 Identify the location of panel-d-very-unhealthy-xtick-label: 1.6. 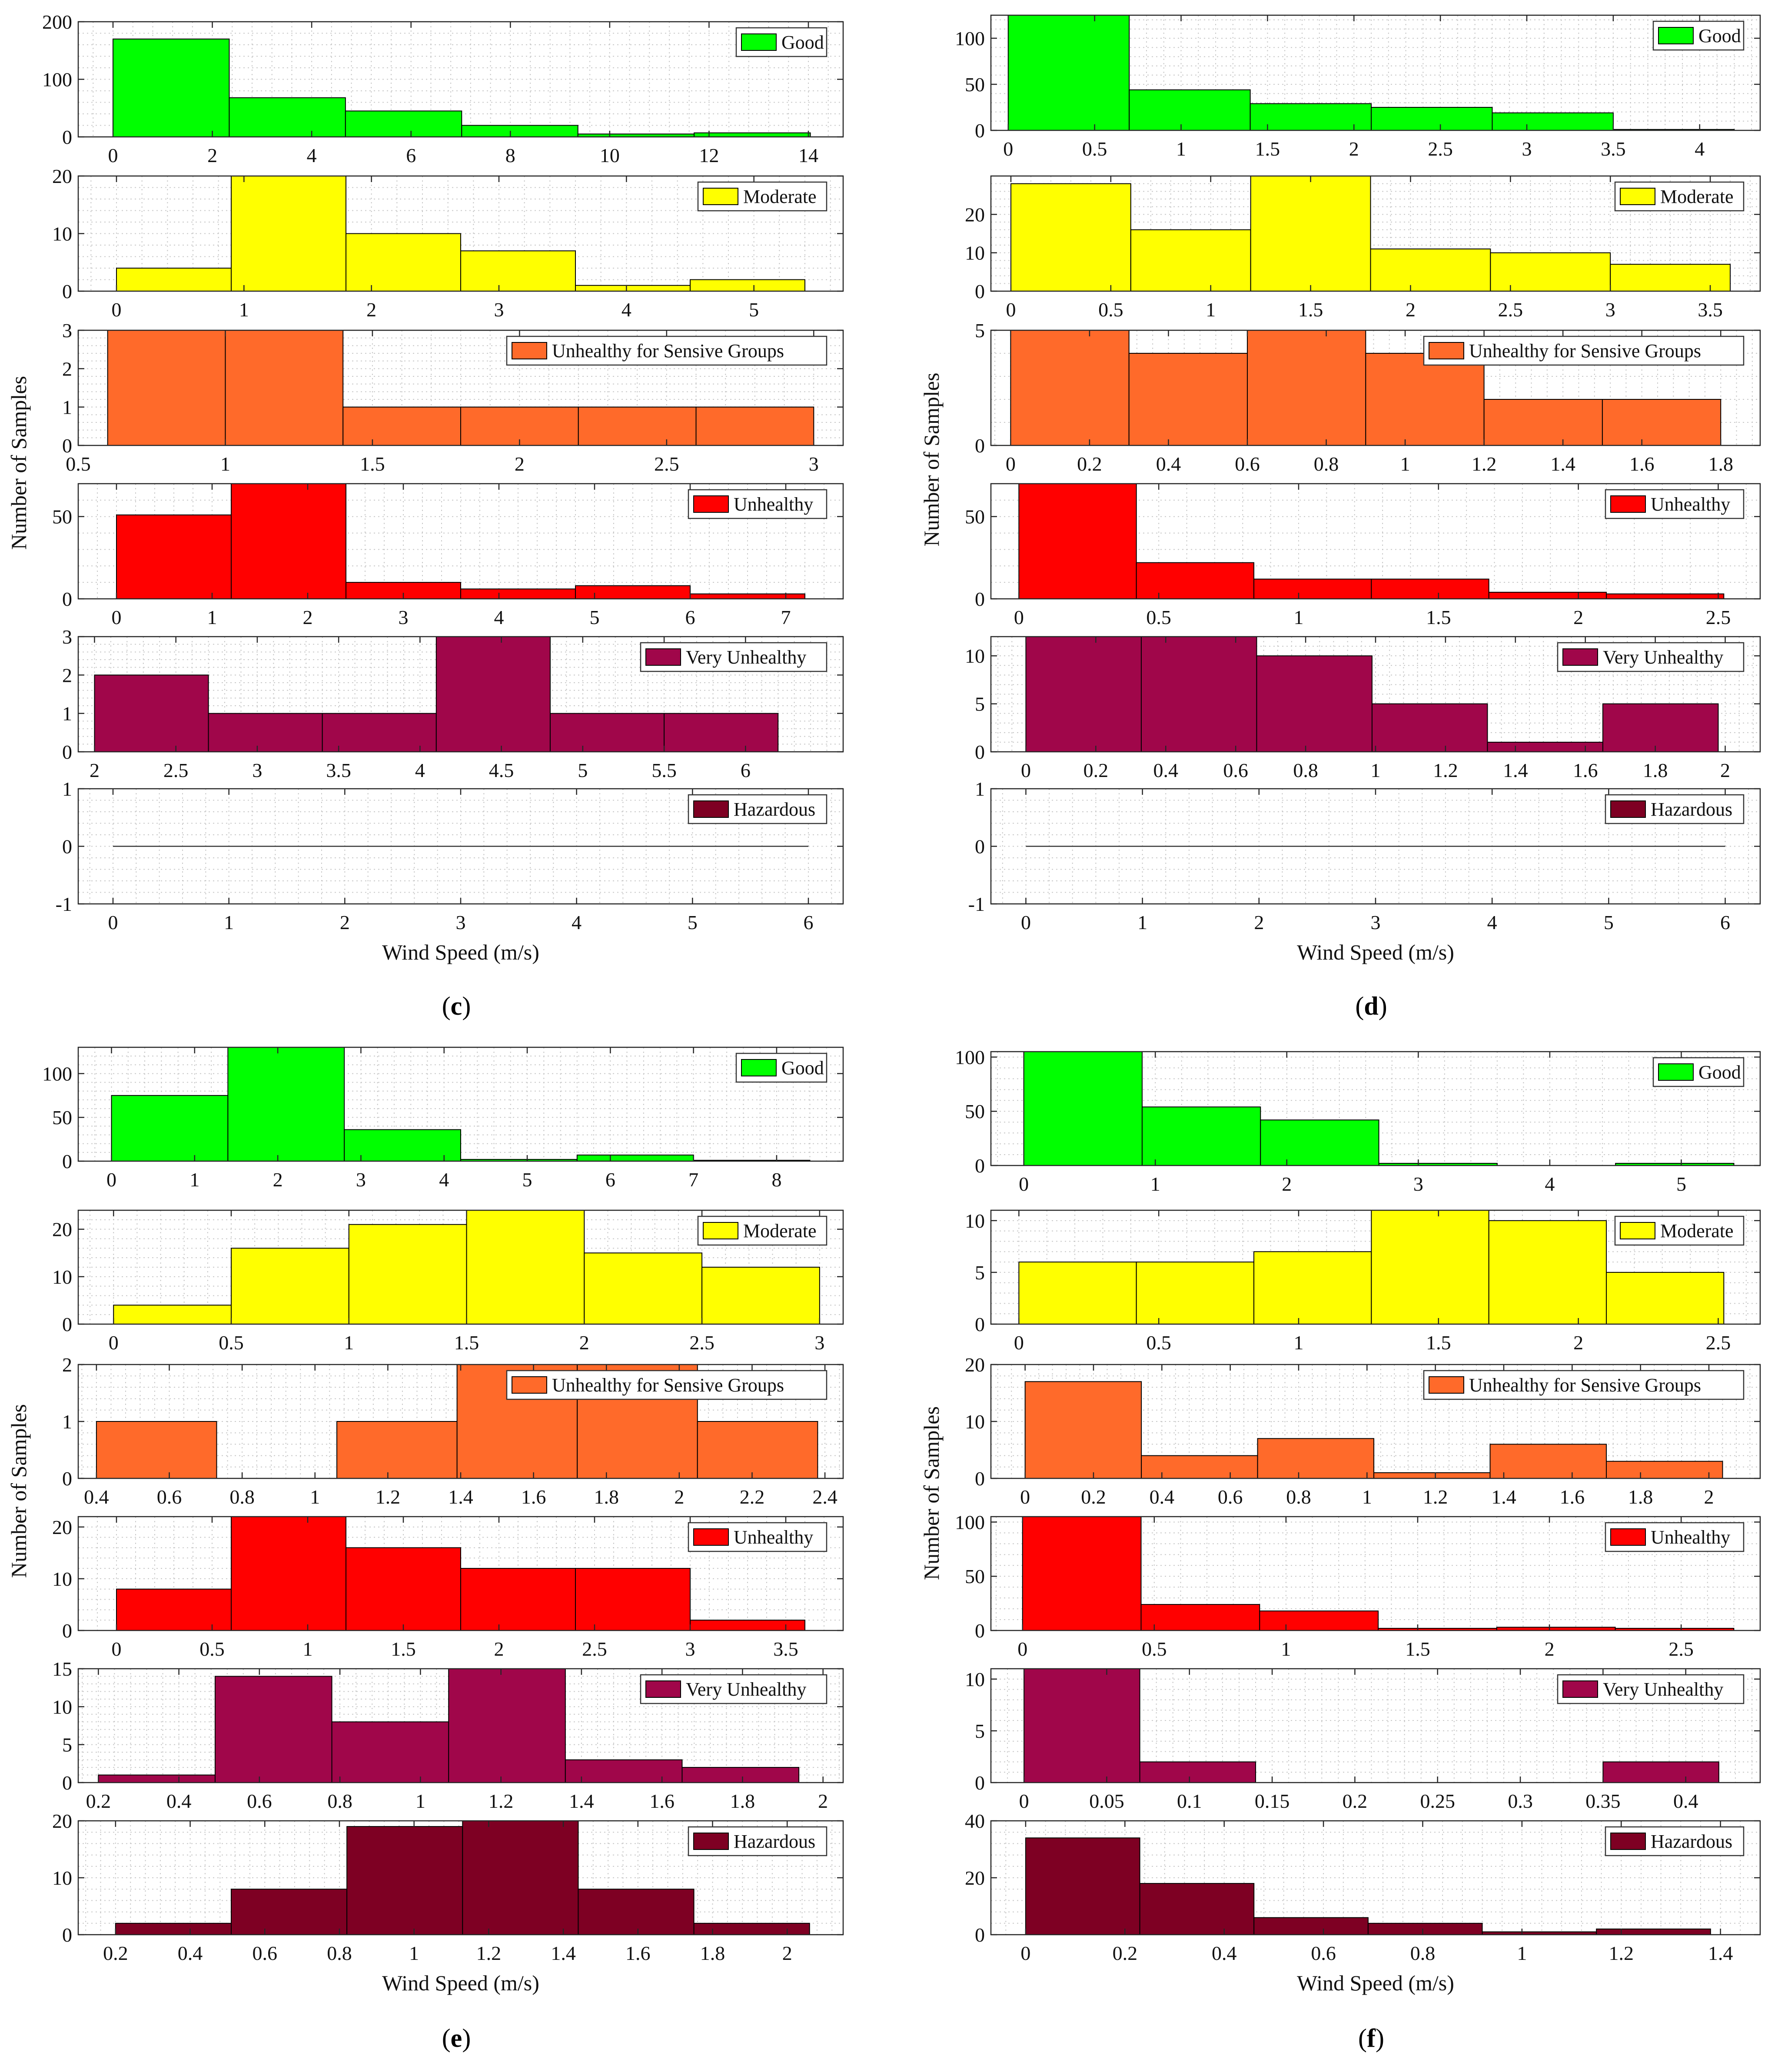
(1586, 770).